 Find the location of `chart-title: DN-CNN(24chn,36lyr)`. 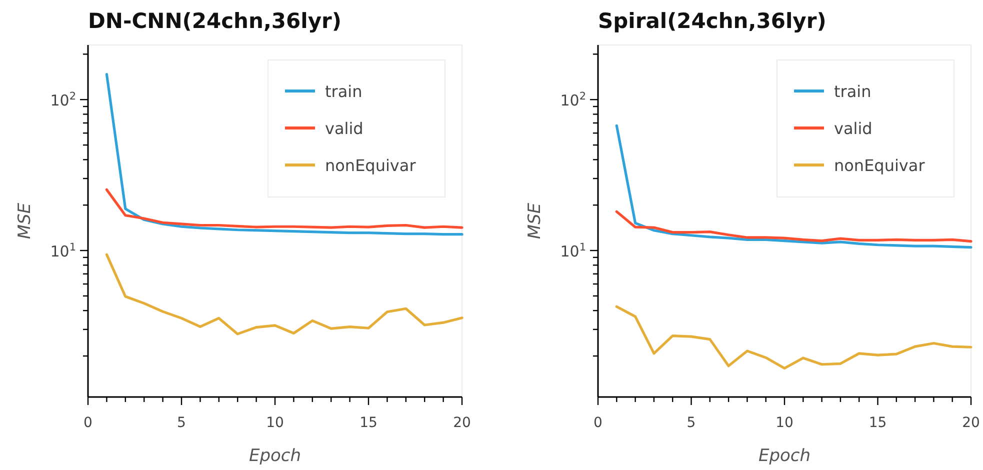

chart-title: DN-CNN(24chn,36lyr) is located at coordinates (215, 21).